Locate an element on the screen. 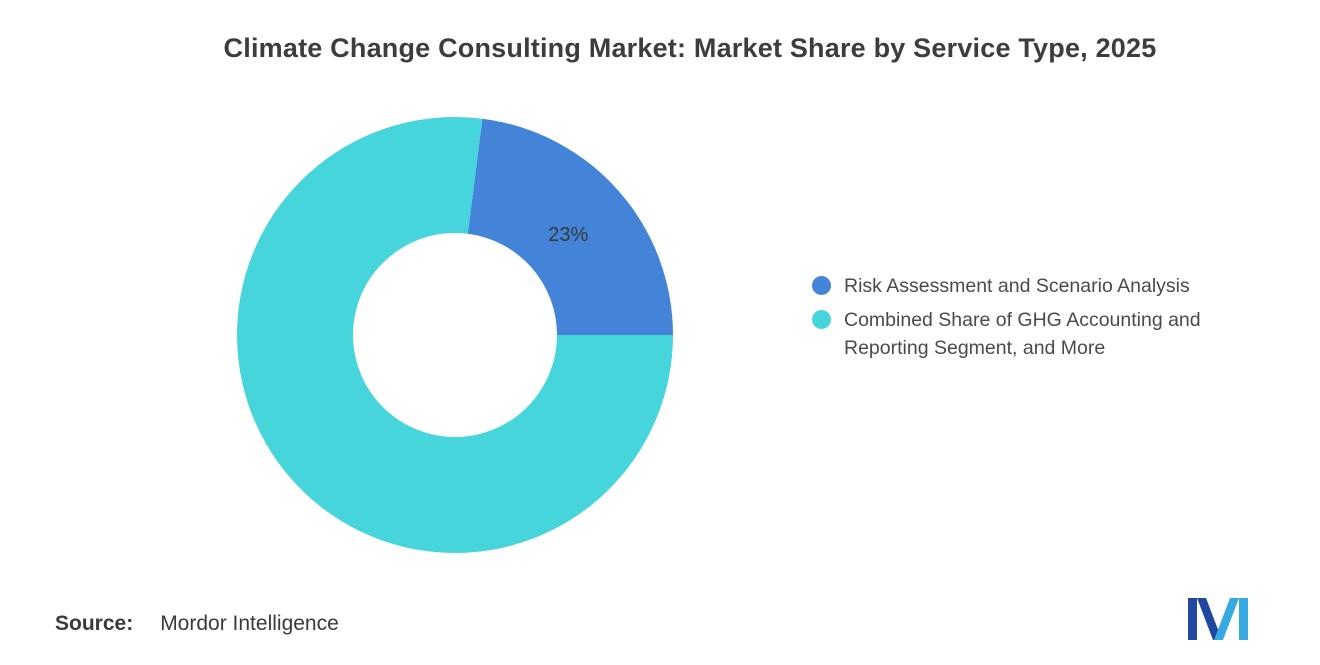 Image resolution: width=1320 pixels, height=665 pixels. logo-up-diagonal is located at coordinates (1226, 619).